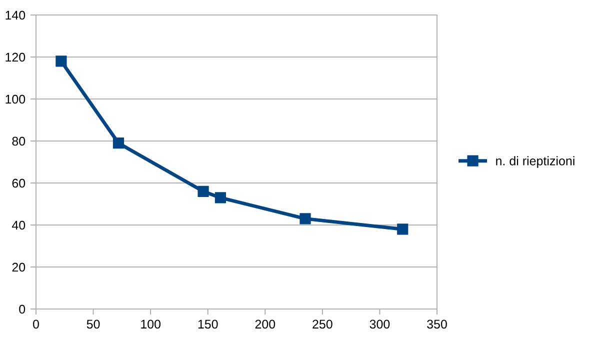 The height and width of the screenshot is (340, 605). Describe the element at coordinates (437, 324) in the screenshot. I see `x-tick-label: 350` at that location.